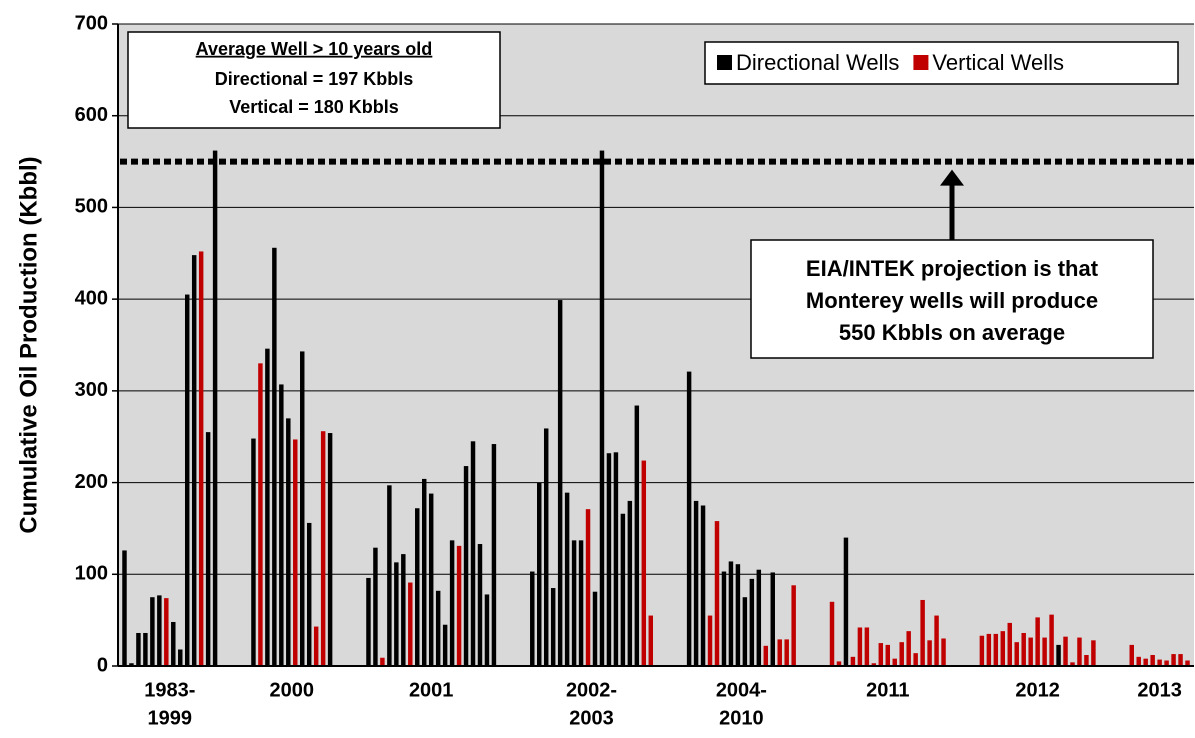 This screenshot has height=738, width=1195. I want to click on y-tick-label: 500, so click(91, 207).